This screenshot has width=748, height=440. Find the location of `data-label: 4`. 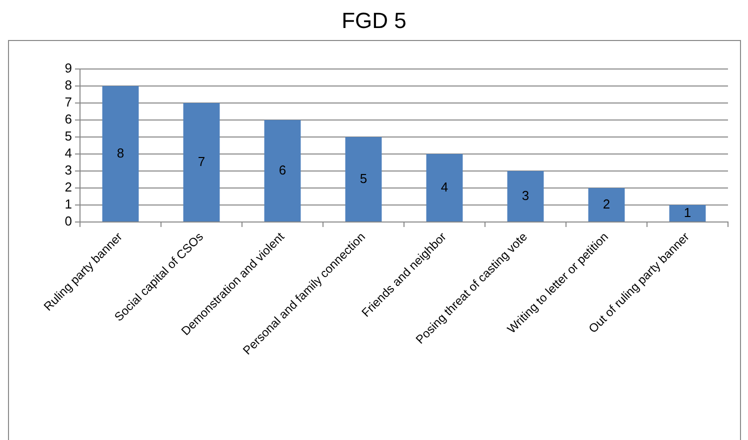

data-label: 4 is located at coordinates (444, 186).